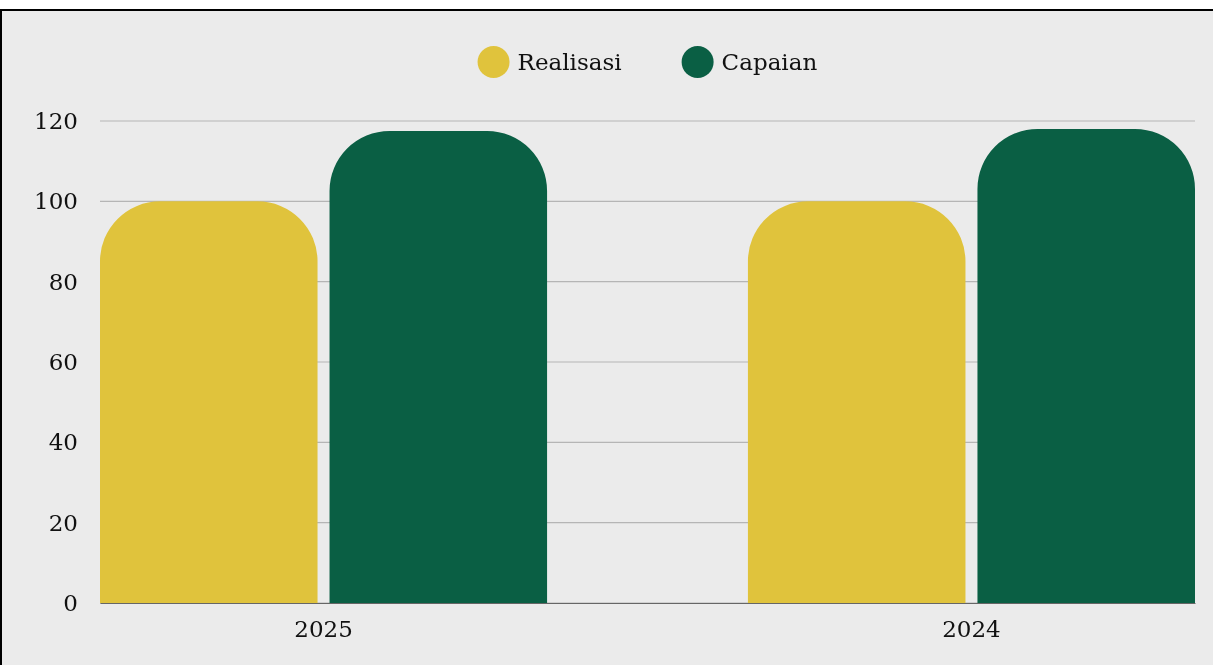  Describe the element at coordinates (569, 62) in the screenshot. I see `legend-label: Realisasi` at that location.